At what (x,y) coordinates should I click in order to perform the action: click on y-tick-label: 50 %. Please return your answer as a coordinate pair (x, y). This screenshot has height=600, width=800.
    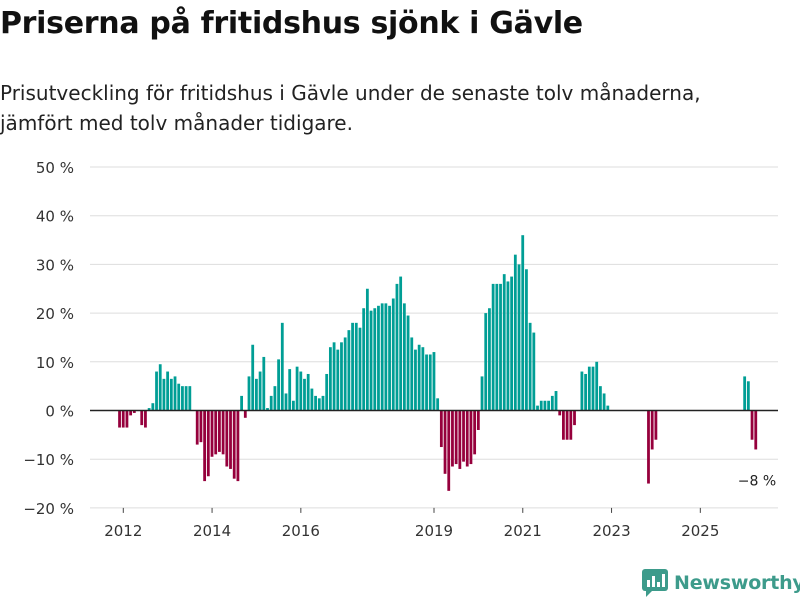
    Looking at the image, I should click on (55, 168).